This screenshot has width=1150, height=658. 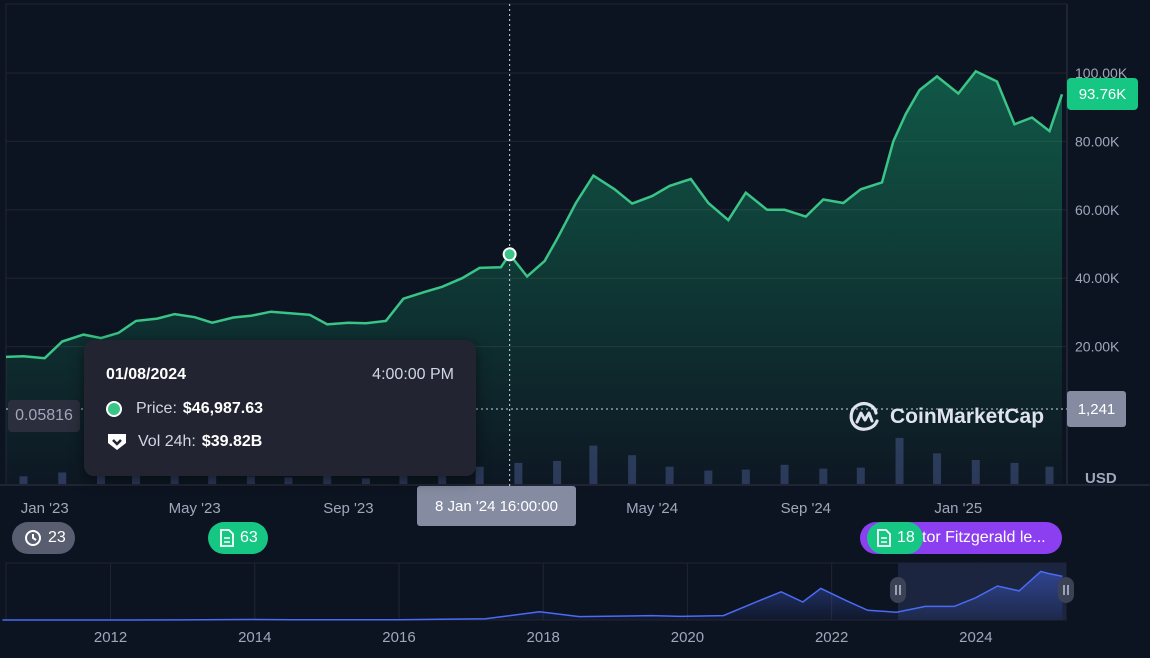 I want to click on left-scale-label: 0.05816, so click(x=44, y=416).